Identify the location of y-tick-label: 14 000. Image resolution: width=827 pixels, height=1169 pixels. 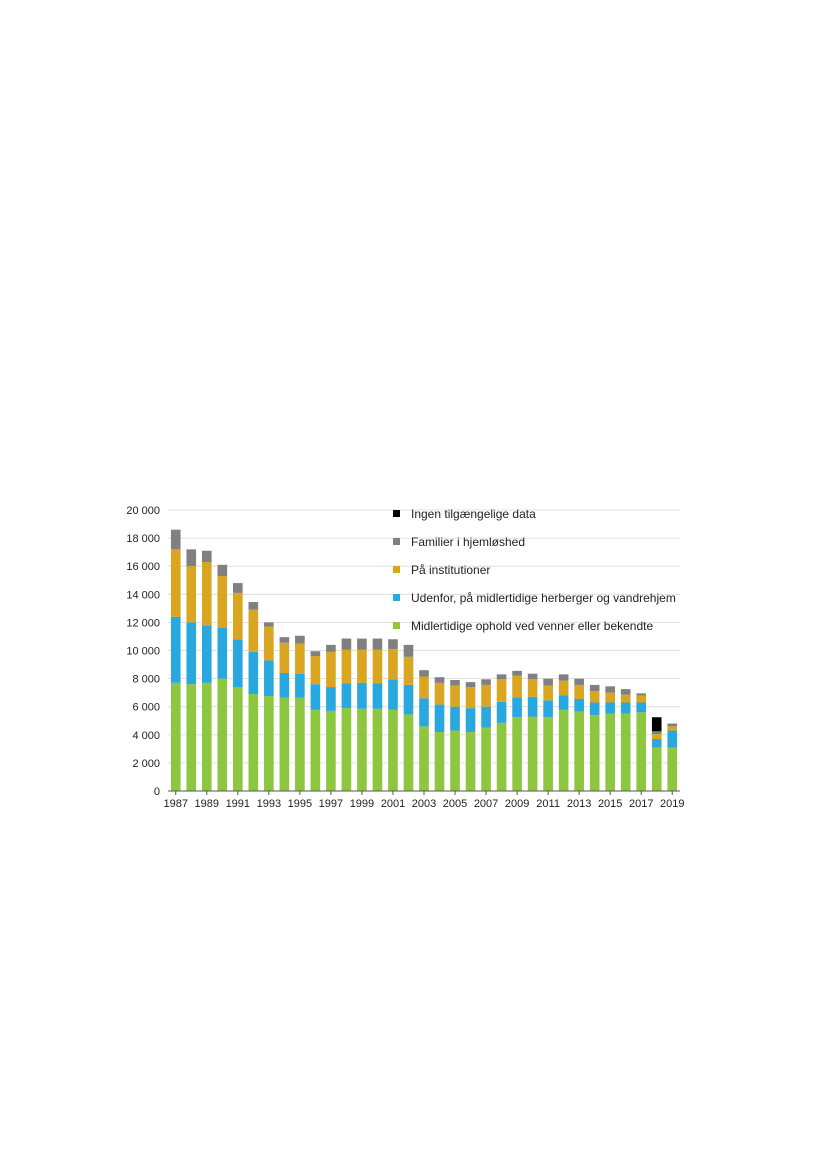
(143, 595).